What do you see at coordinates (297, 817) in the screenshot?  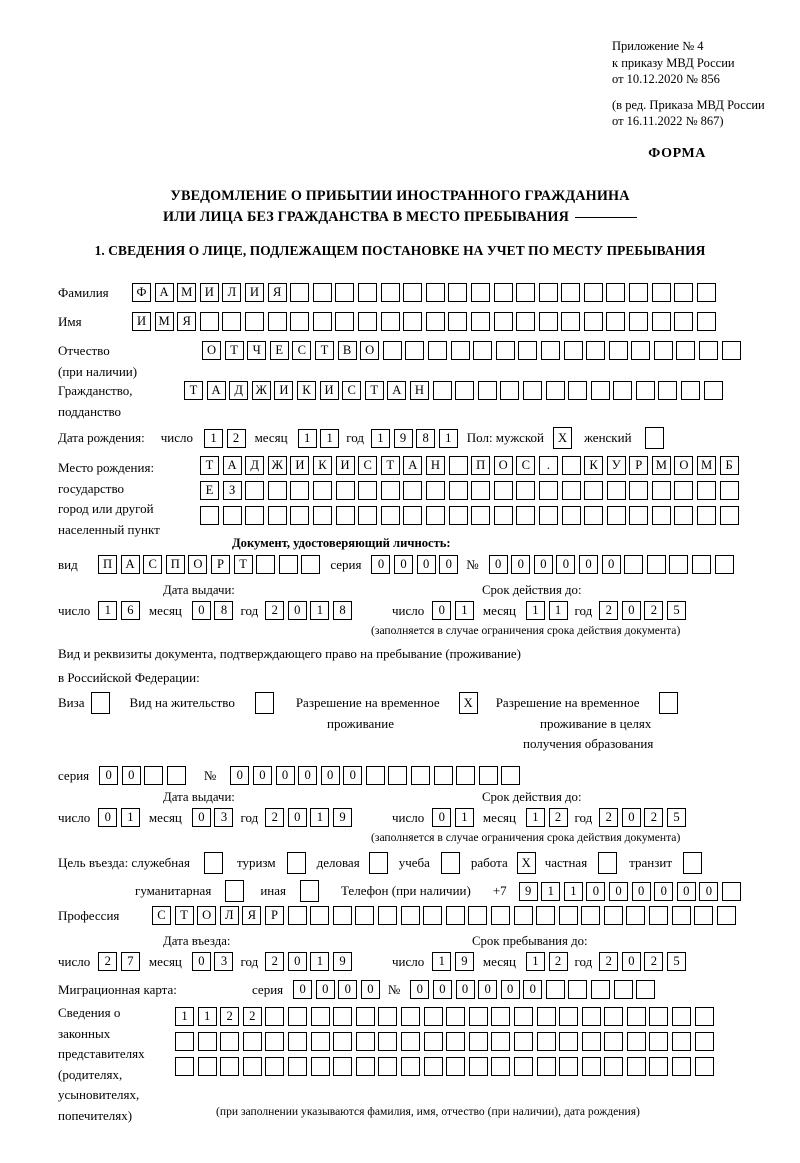 I see `permit-issue-year-input-cell: 0` at bounding box center [297, 817].